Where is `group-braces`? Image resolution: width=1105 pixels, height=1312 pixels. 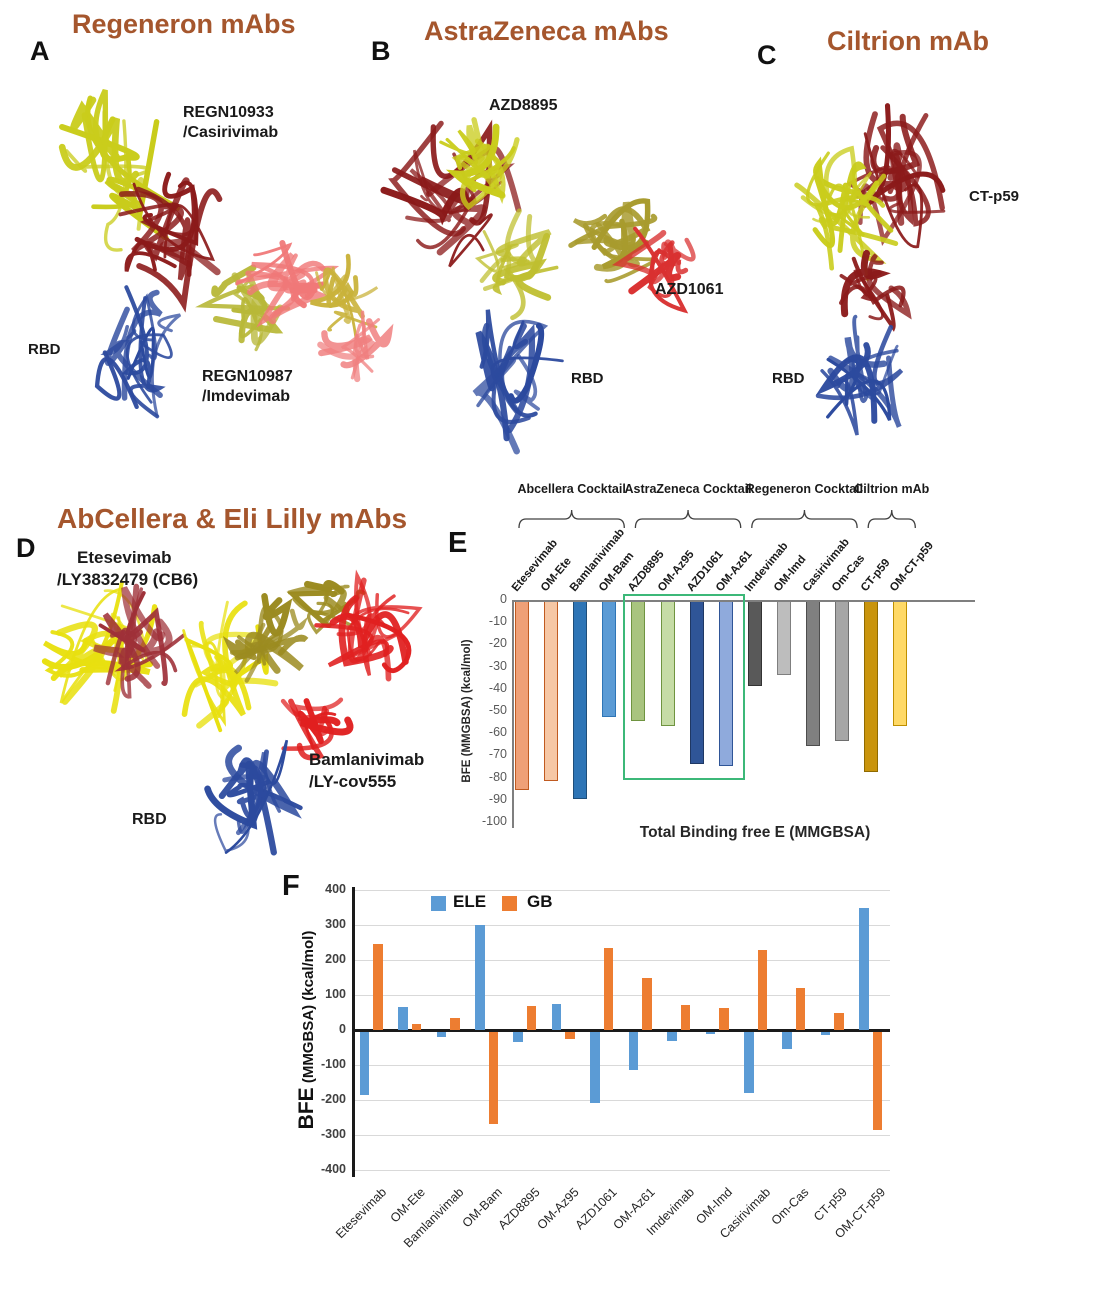
group-braces is located at coordinates (717, 519).